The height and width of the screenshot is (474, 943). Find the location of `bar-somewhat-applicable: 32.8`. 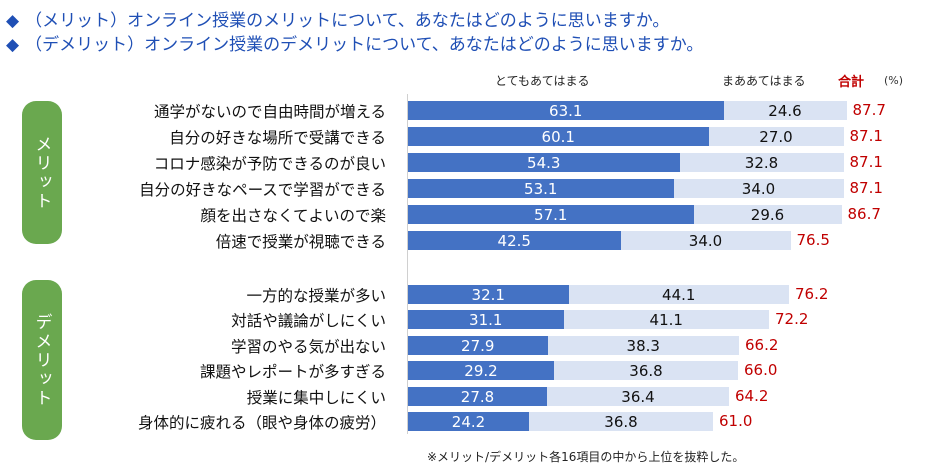

bar-somewhat-applicable: 32.8 is located at coordinates (761, 162).